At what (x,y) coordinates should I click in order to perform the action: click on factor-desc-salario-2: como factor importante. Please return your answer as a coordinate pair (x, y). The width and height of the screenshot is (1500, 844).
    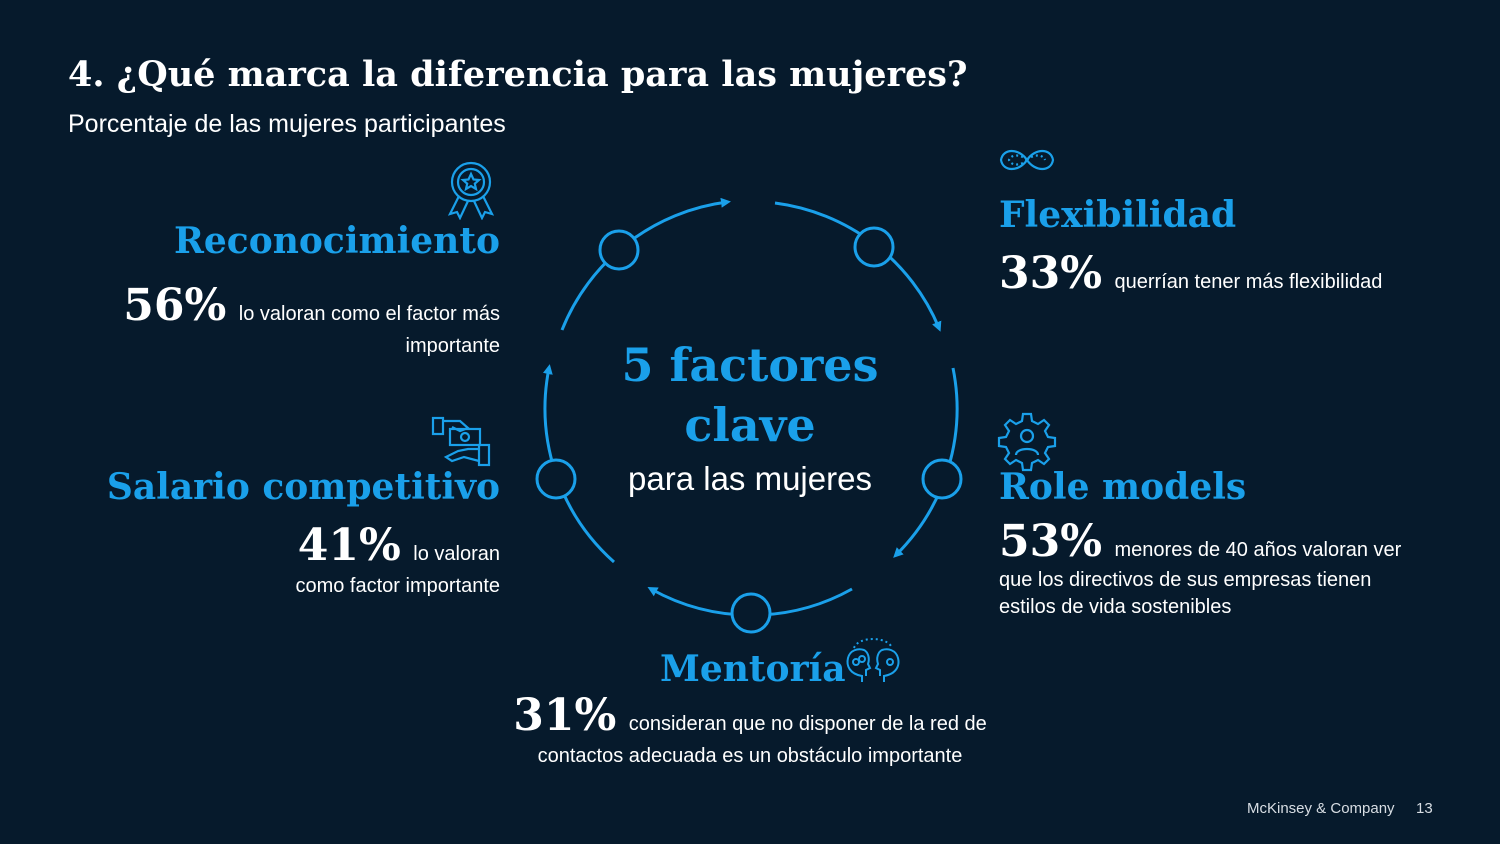
    Looking at the image, I should click on (397, 586).